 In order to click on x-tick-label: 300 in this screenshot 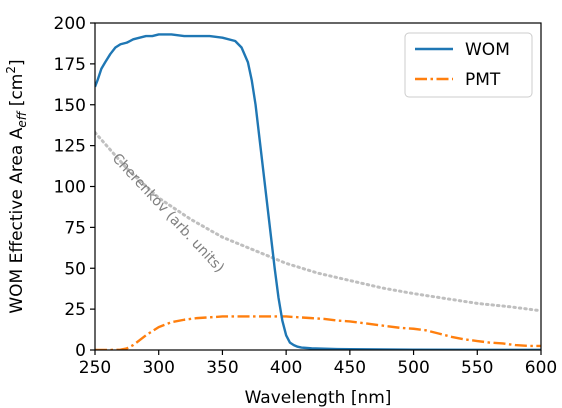, I will do `click(158, 368)`.